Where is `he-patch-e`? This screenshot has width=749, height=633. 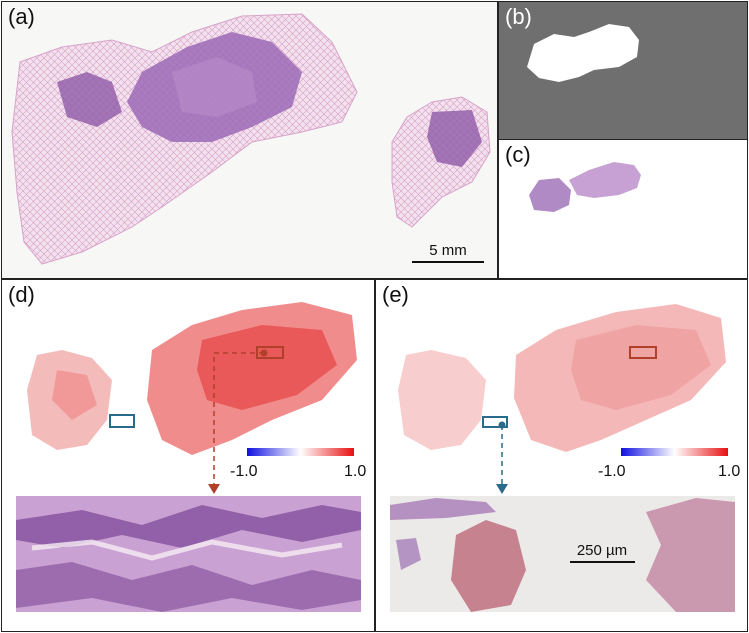 he-patch-e is located at coordinates (562, 554).